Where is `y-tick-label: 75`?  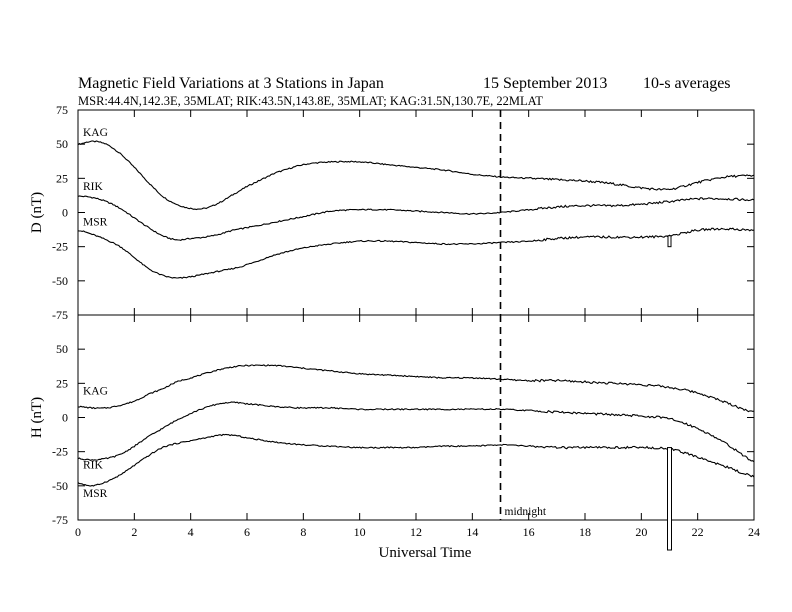
y-tick-label: 75 is located at coordinates (62, 110).